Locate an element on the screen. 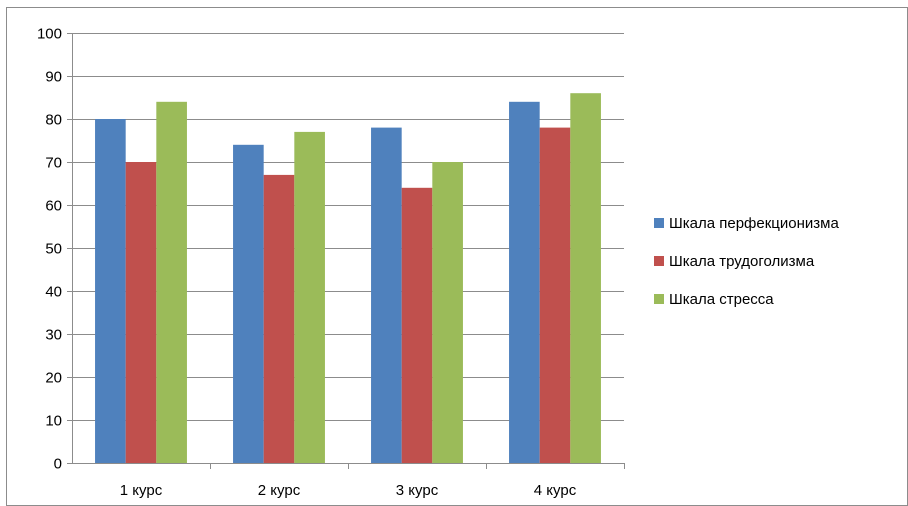 The image size is (908, 506). x-category-label: 1 курс is located at coordinates (141, 490).